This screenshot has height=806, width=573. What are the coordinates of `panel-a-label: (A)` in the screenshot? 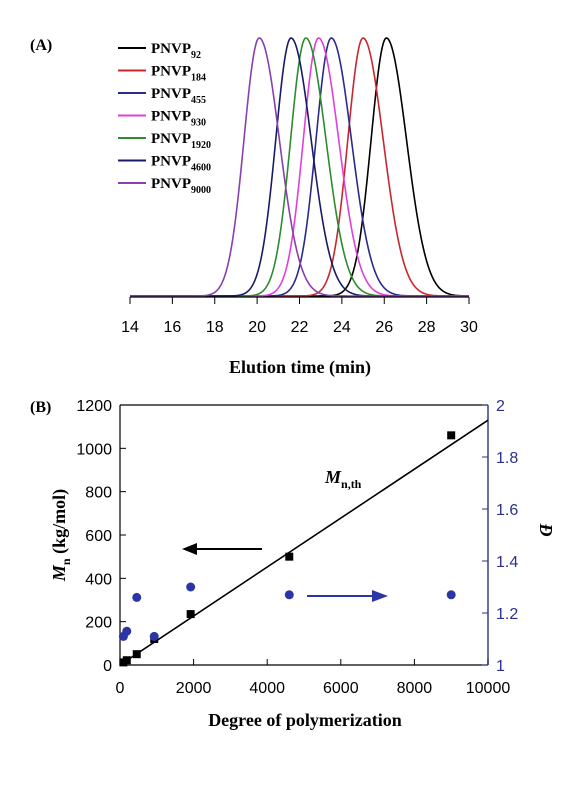 It's located at (41, 45).